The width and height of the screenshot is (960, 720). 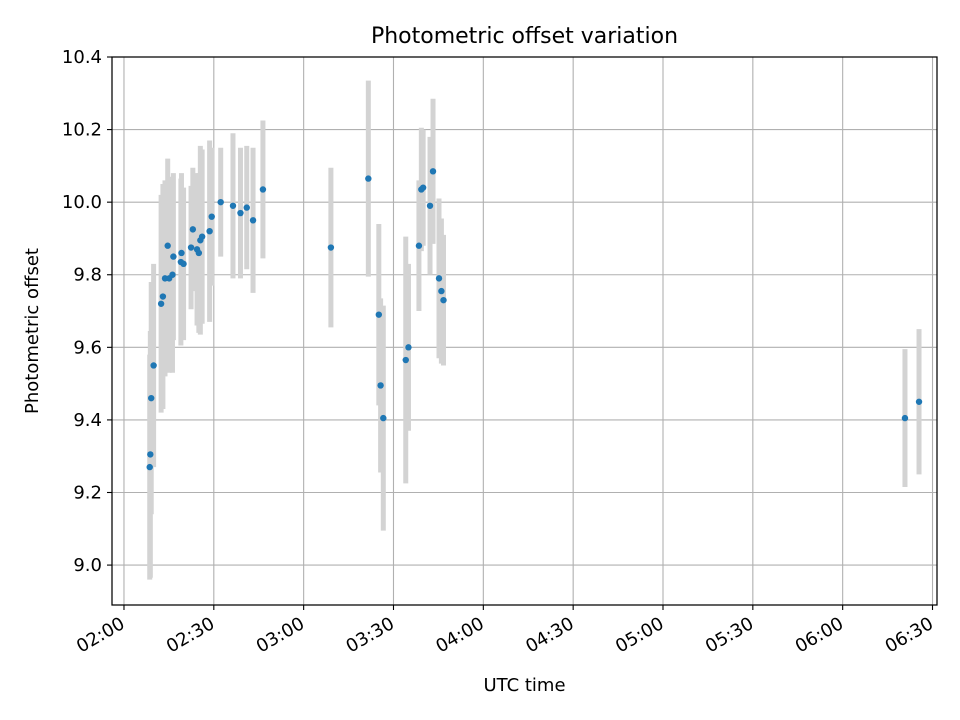 What do you see at coordinates (819, 635) in the screenshot?
I see `x-tick-label: 06:00` at bounding box center [819, 635].